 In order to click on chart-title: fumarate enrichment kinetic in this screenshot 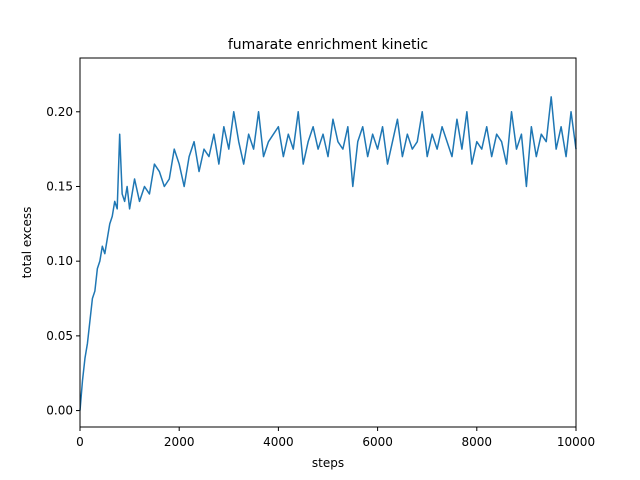, I will do `click(328, 45)`.